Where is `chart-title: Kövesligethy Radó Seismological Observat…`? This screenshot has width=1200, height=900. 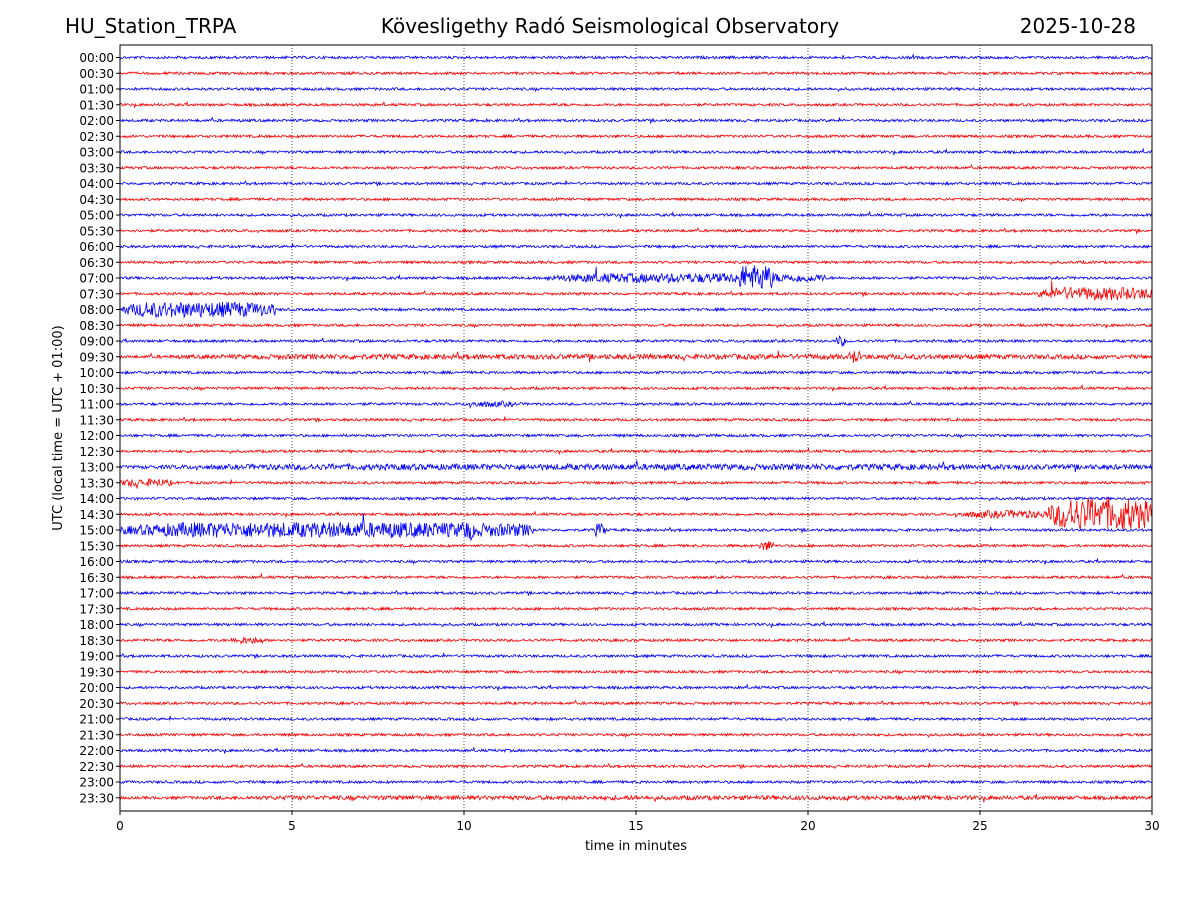
chart-title: Kövesligethy Radó Seismological Observat… is located at coordinates (610, 26).